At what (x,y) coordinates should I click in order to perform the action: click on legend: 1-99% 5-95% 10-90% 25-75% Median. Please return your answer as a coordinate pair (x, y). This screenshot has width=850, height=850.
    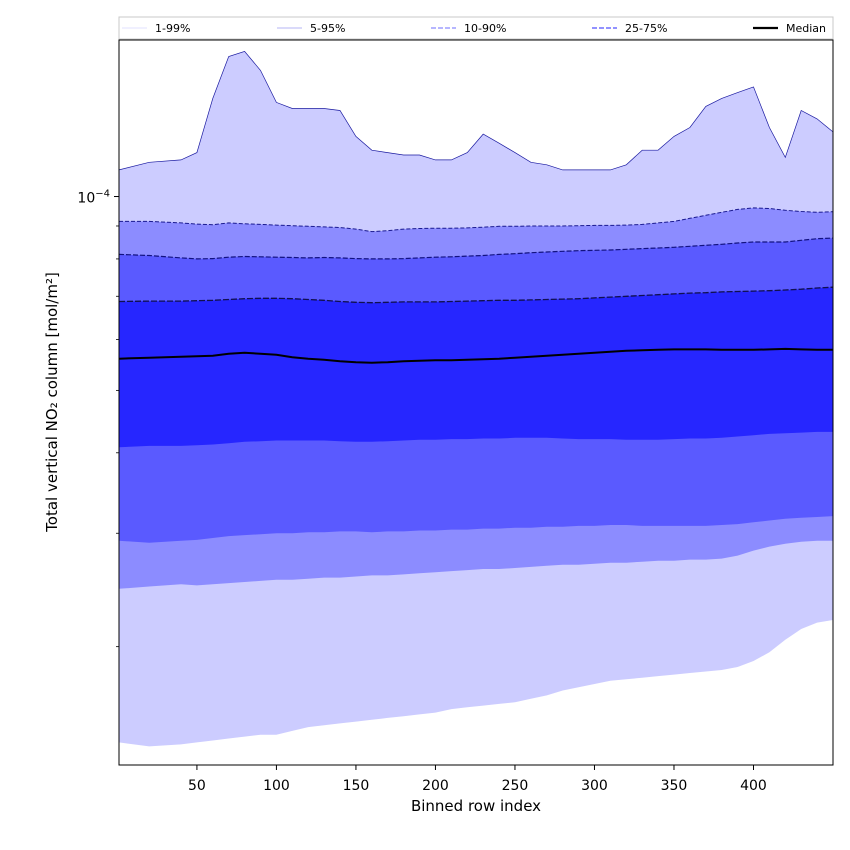
    Looking at the image, I should click on (476, 28).